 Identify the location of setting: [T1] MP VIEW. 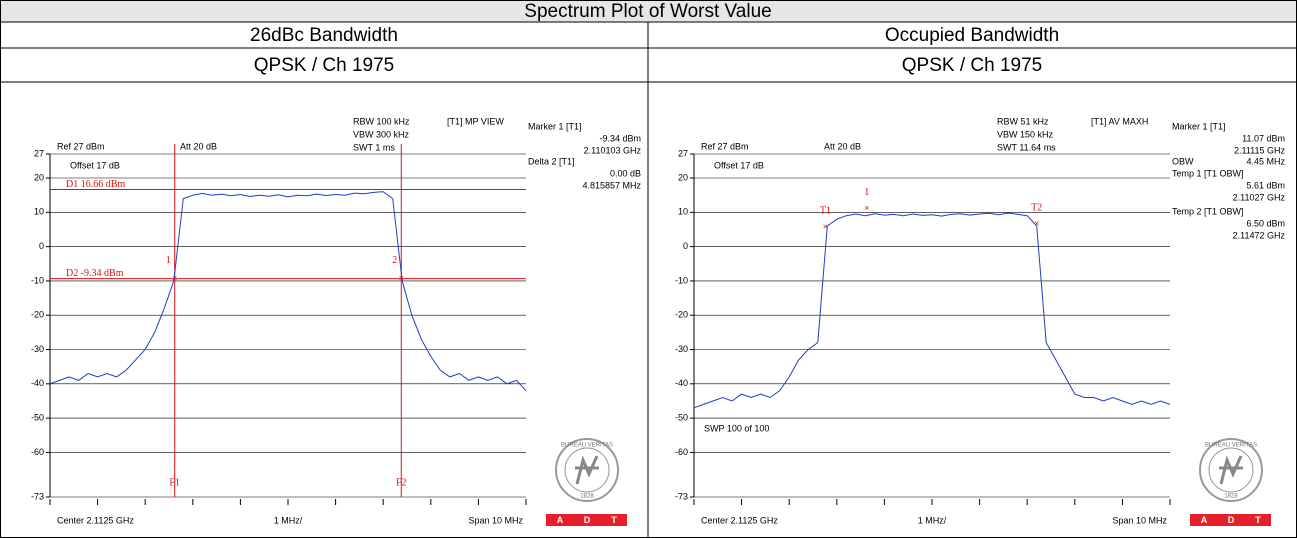
(475, 121).